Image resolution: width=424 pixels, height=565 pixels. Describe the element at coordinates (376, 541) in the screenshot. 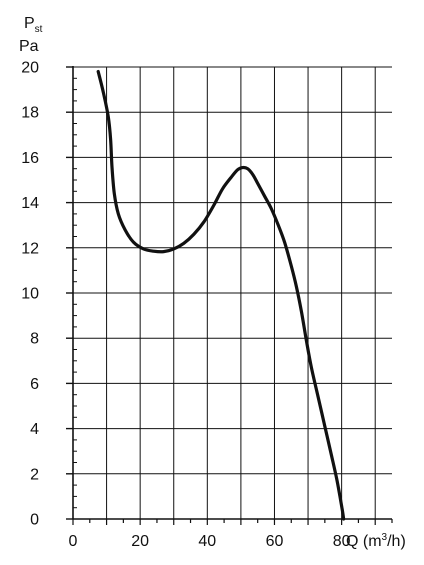

I see `x-axis-label: Q (m3/h)` at that location.